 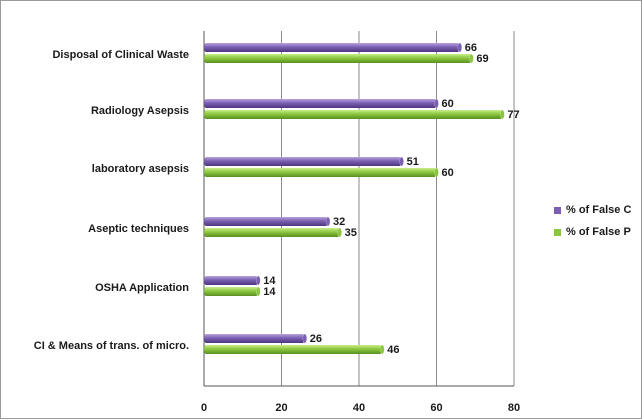 I want to click on chart-legend: % of False C % of False P, so click(x=592, y=221).